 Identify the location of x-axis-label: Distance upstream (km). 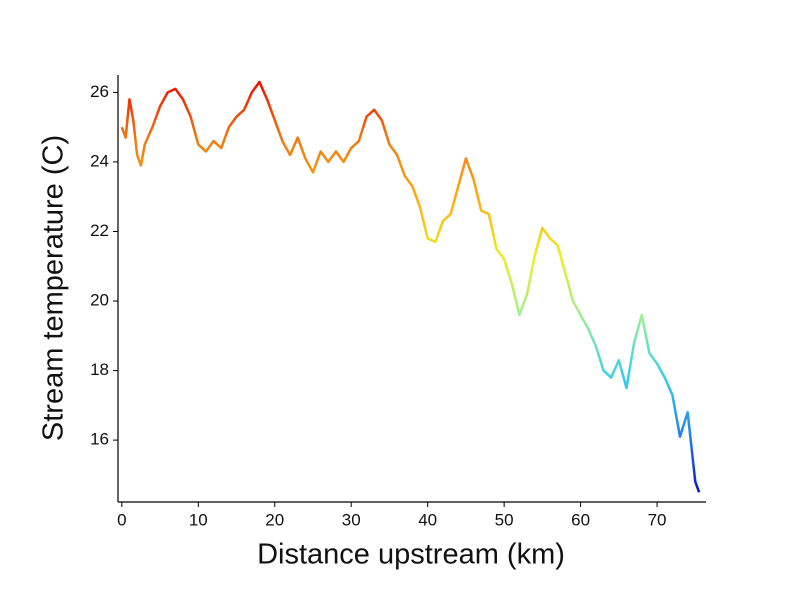
(411, 555).